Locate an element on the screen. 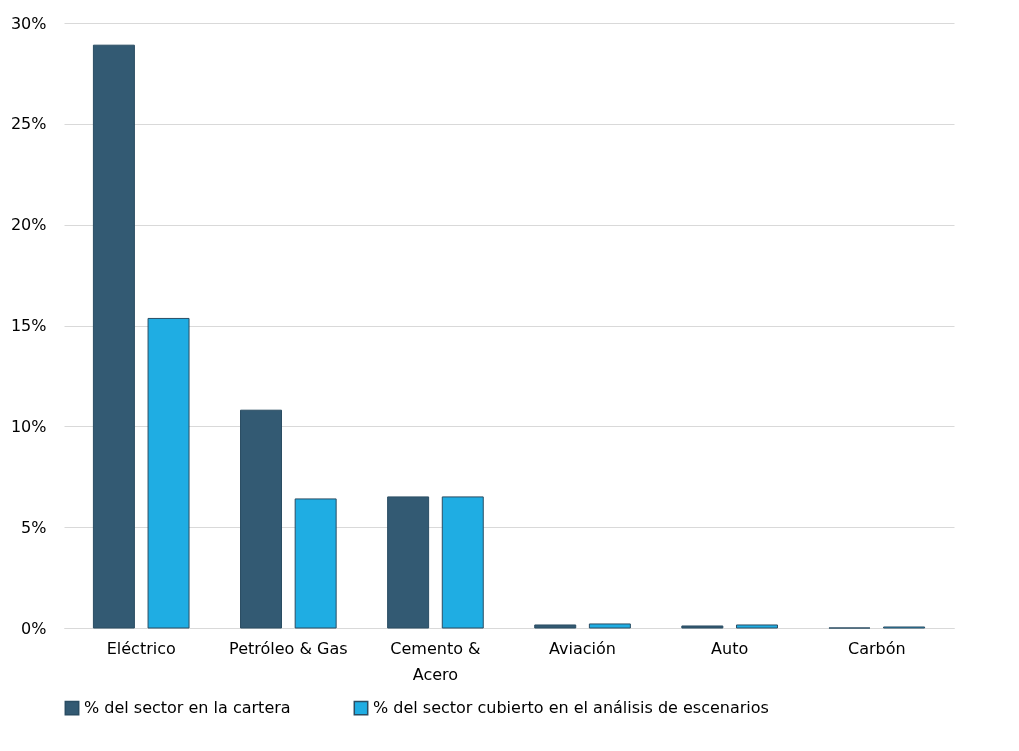 The height and width of the screenshot is (751, 1019). y-tick-label: 30% is located at coordinates (28, 23).